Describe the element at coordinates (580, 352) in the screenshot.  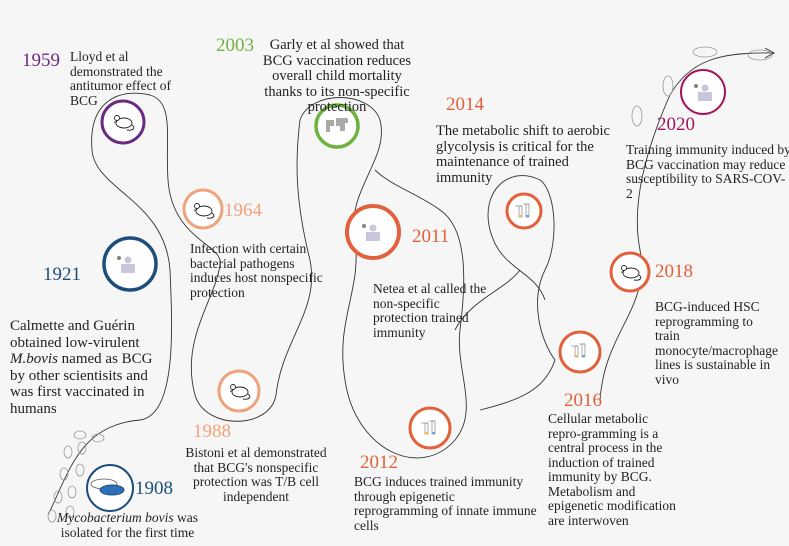
I see `icon-2016` at that location.